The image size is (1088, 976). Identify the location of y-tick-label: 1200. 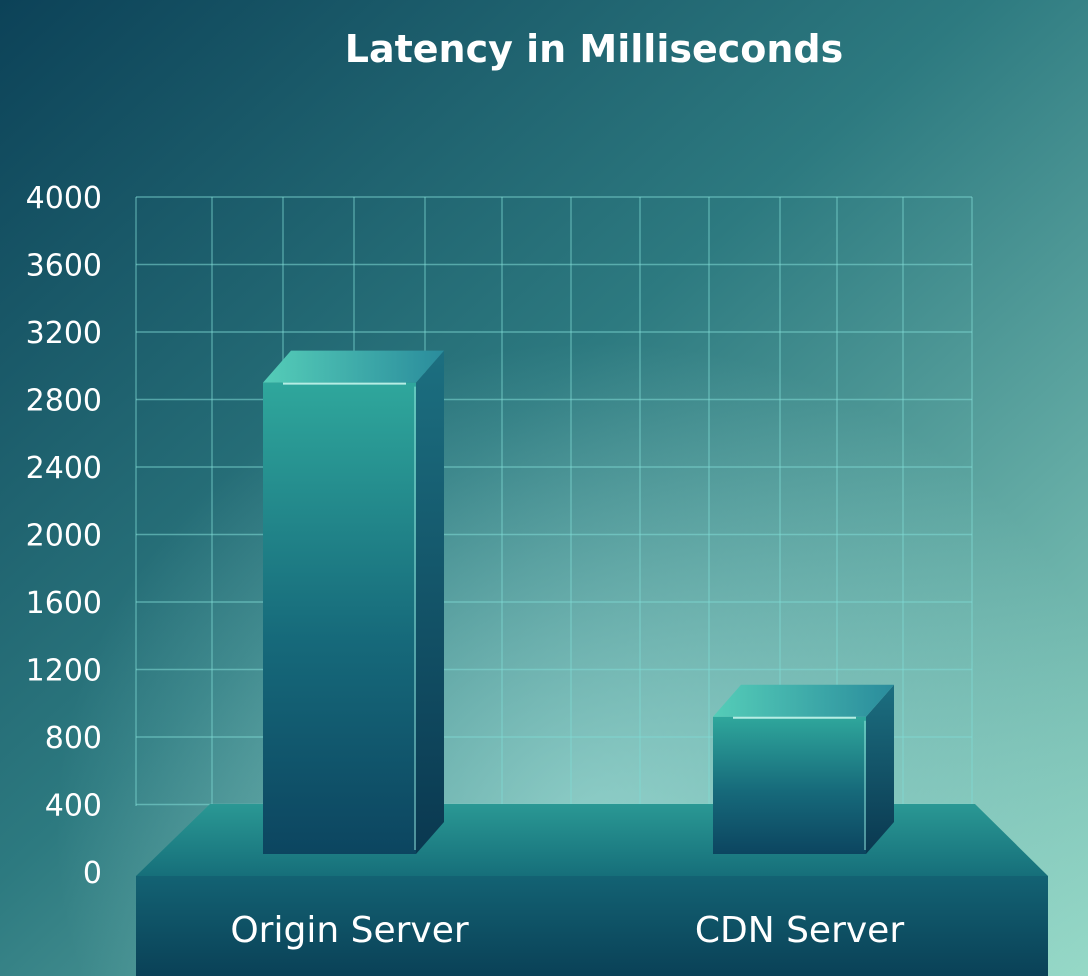
(64, 671).